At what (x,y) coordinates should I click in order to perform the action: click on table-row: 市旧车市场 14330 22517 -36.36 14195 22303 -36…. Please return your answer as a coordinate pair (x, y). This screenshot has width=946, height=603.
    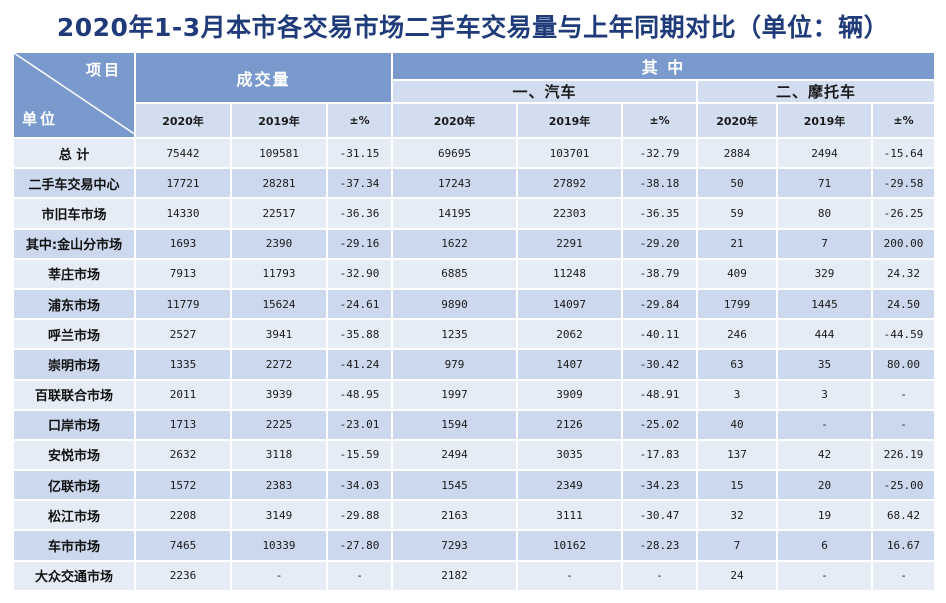
    Looking at the image, I should click on (474, 213).